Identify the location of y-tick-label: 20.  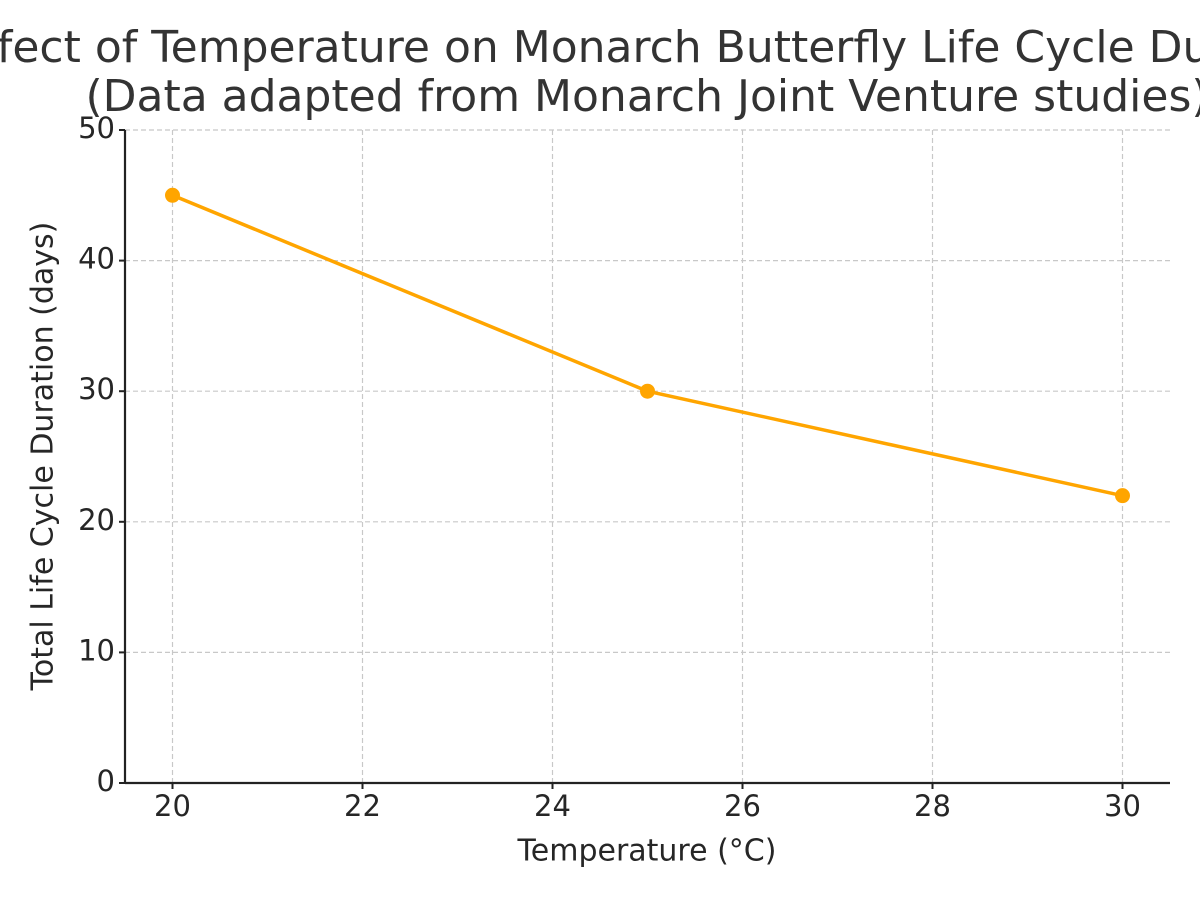
(96, 520).